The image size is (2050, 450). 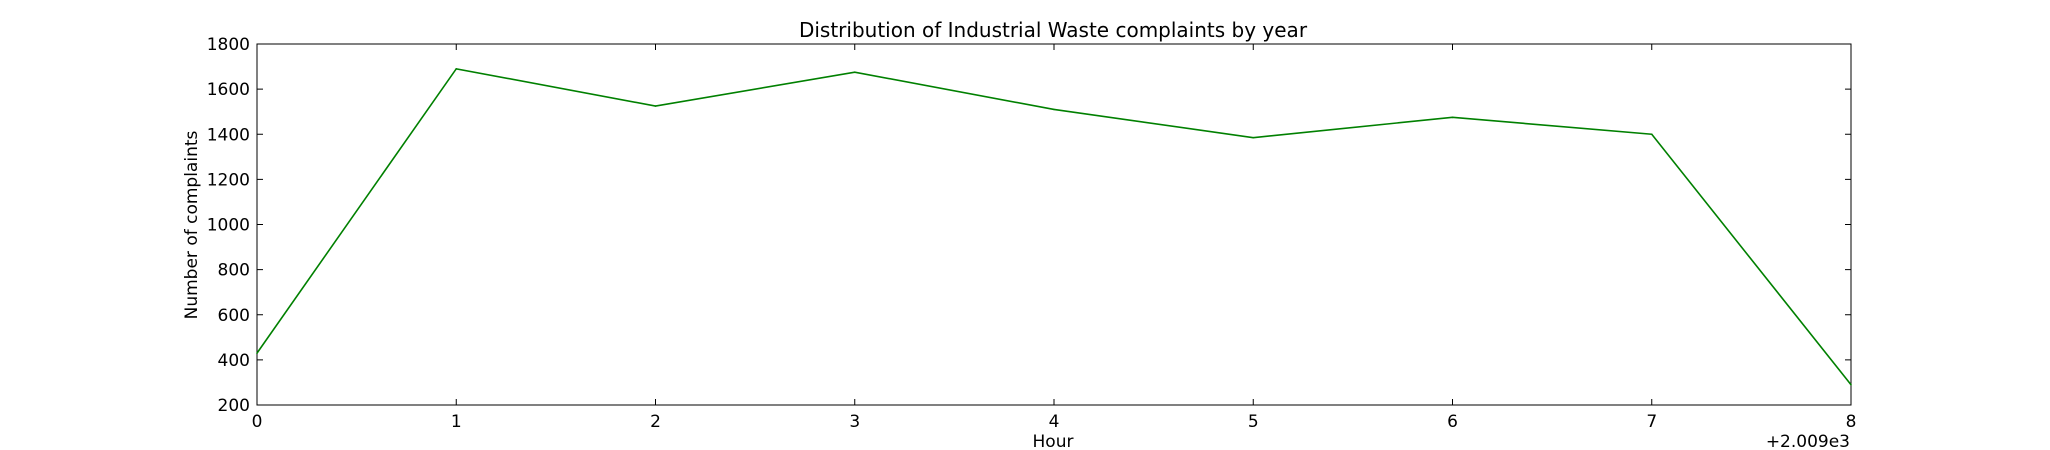 What do you see at coordinates (1053, 441) in the screenshot?
I see `x-axis-label: Hour` at bounding box center [1053, 441].